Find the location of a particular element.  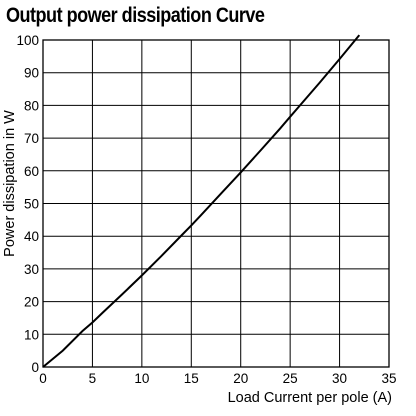

x-tick-label: 35 is located at coordinates (388, 378).